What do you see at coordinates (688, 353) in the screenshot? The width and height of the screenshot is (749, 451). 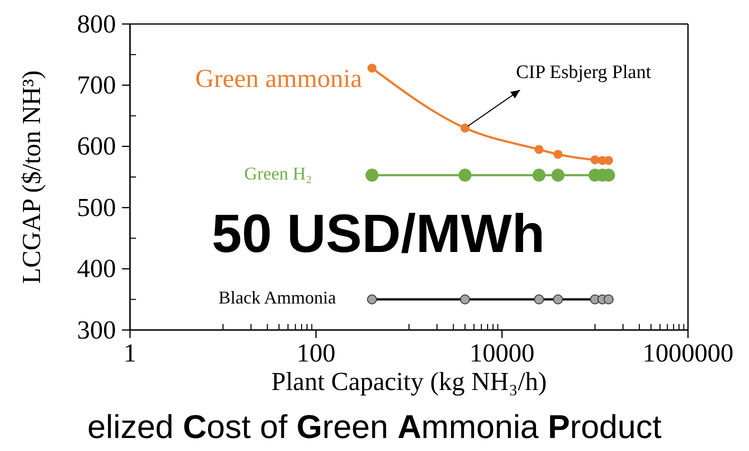 I see `x-tick-label: 1000000` at bounding box center [688, 353].